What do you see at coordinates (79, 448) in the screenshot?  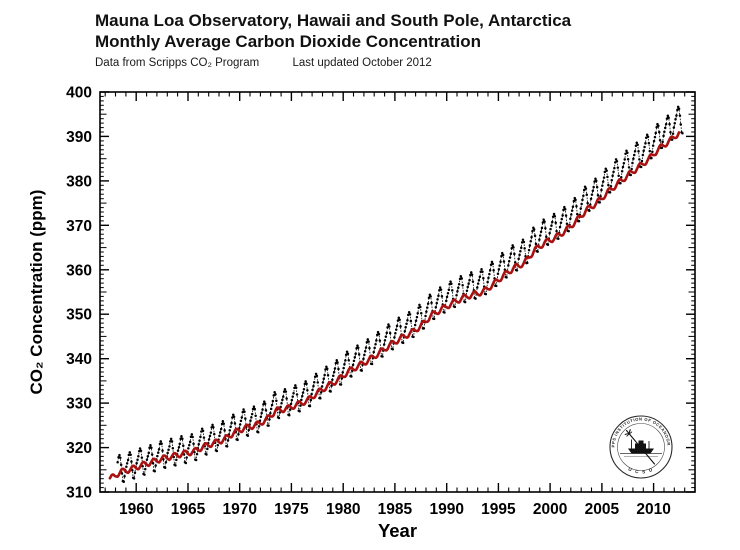 I see `y-tick-label: 320` at bounding box center [79, 448].